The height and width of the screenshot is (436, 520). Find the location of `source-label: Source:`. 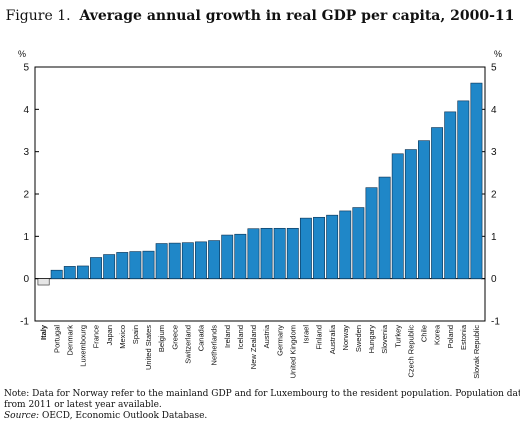

source-label: Source: is located at coordinates (22, 416).